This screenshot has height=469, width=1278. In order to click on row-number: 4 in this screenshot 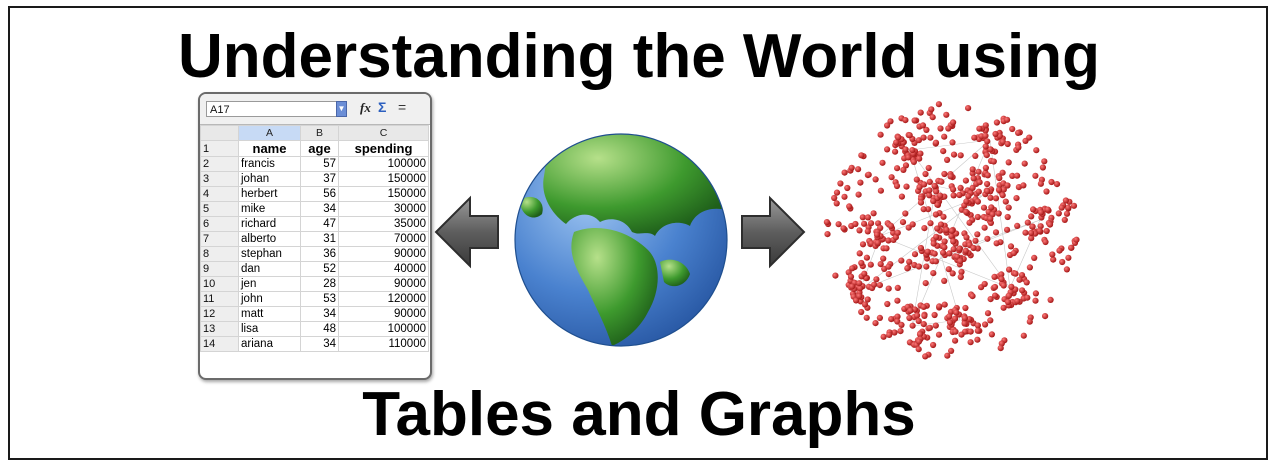, I will do `click(219, 194)`.